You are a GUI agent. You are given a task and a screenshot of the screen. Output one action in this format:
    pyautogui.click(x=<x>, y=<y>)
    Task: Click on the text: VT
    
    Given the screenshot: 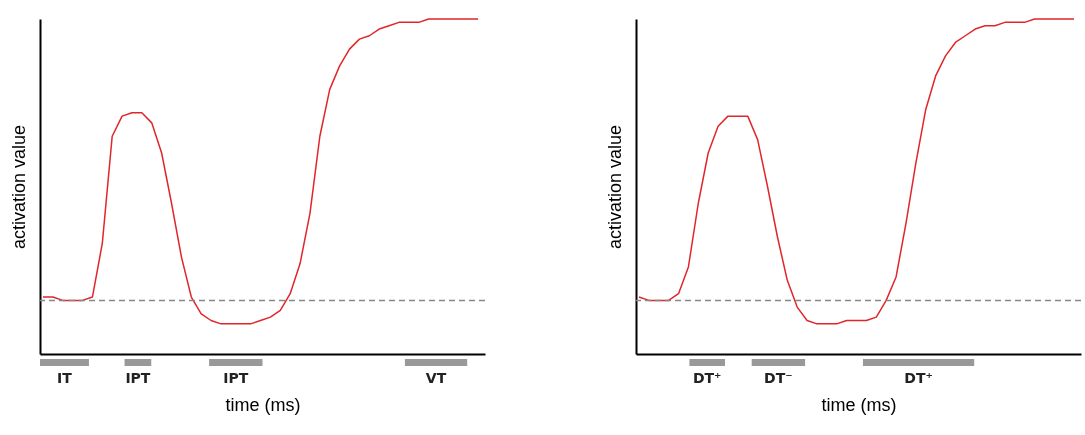 What is the action you would take?
    pyautogui.click(x=436, y=378)
    